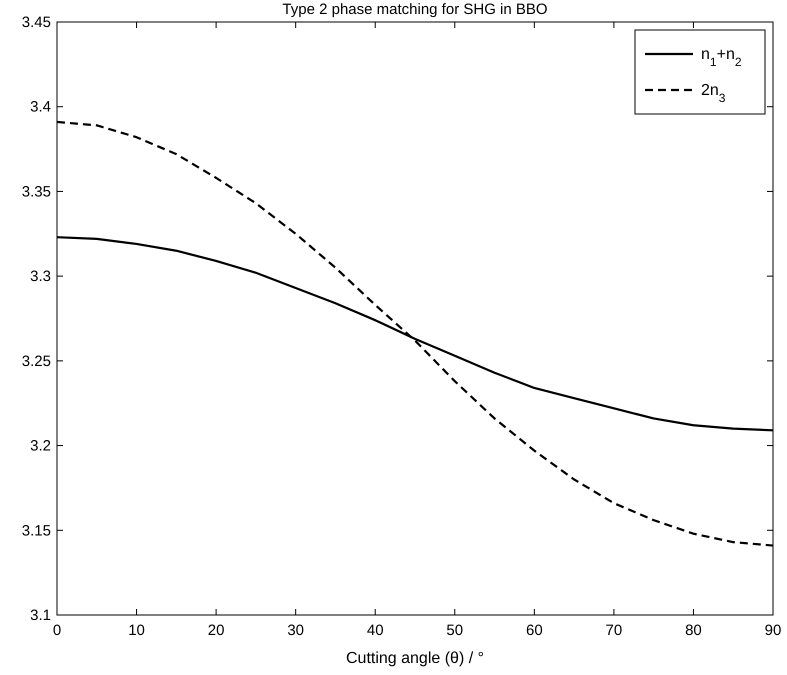 The width and height of the screenshot is (787, 675). Describe the element at coordinates (773, 630) in the screenshot. I see `x-tick-label: 90` at that location.